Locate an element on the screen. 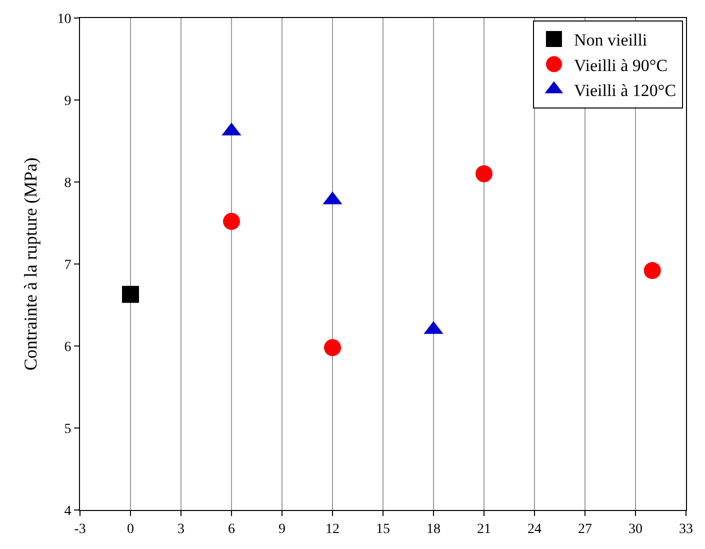 This screenshot has height=549, width=705. x-tick-label: 33 is located at coordinates (686, 529).